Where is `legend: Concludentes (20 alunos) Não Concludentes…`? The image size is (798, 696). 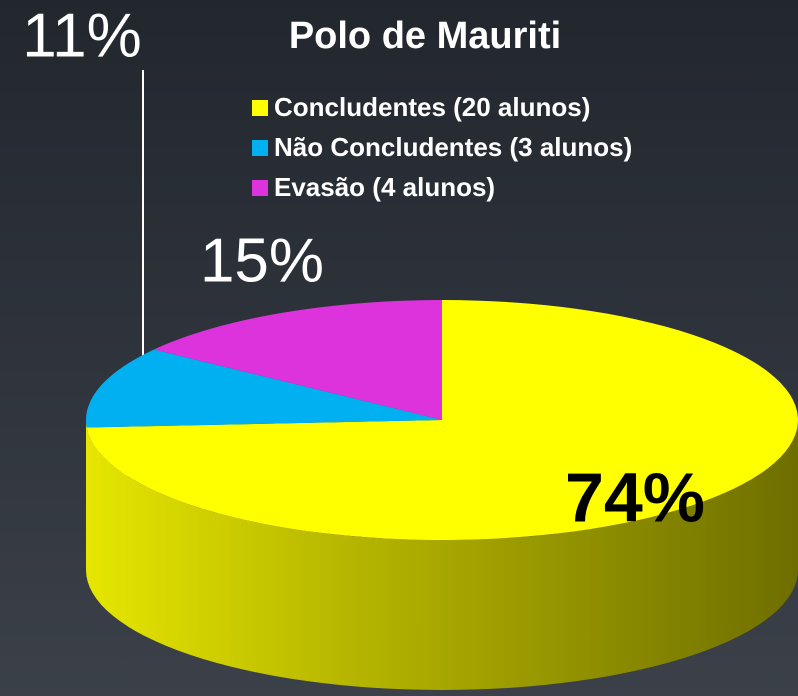 legend: Concludentes (20 alunos) Não Concludentes… is located at coordinates (442, 147).